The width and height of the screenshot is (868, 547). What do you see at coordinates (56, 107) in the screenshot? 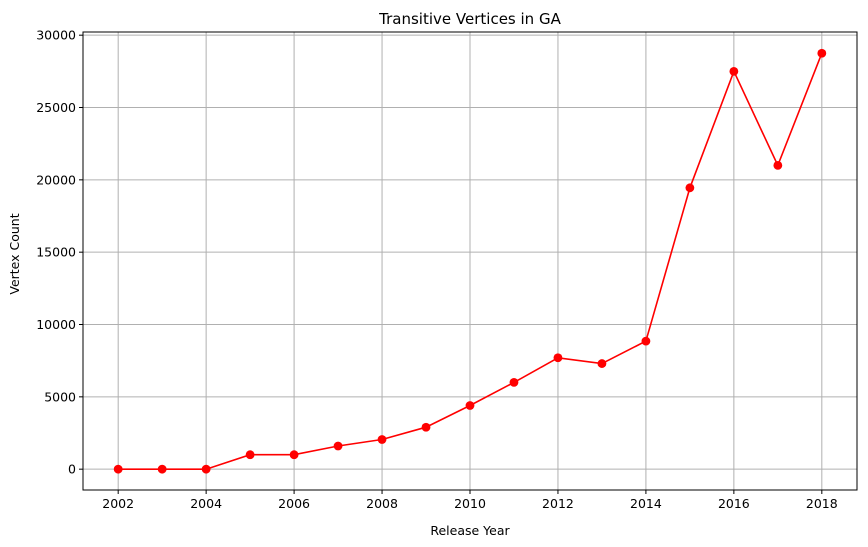
I see `y-tick-label: 25000` at bounding box center [56, 107].